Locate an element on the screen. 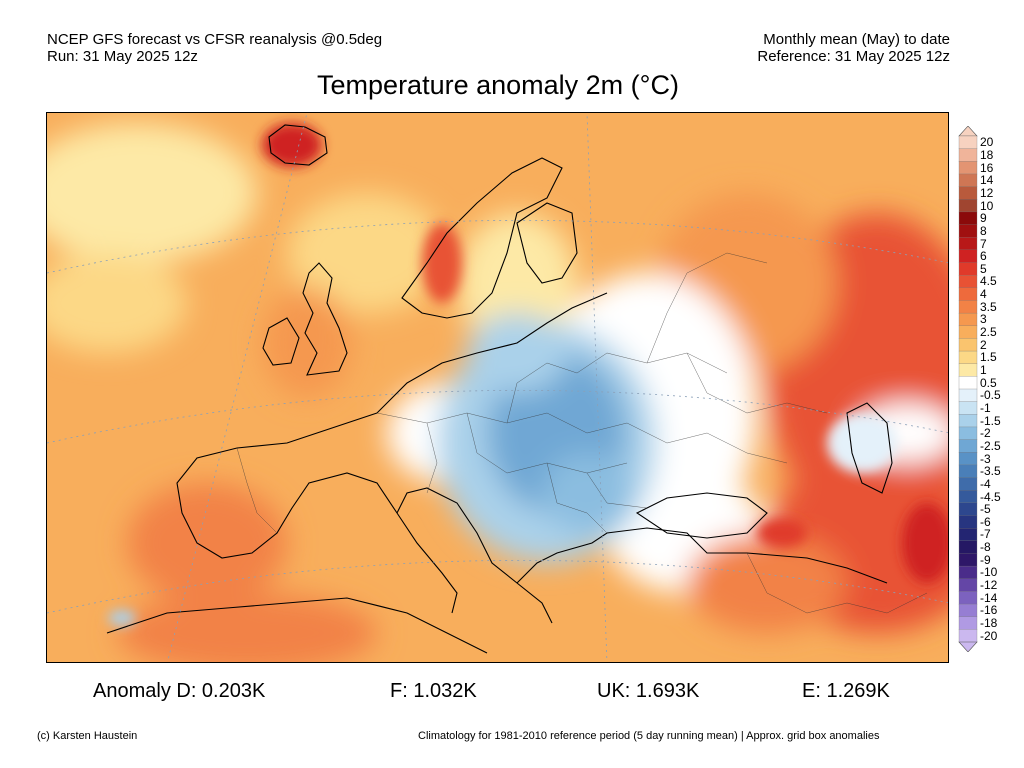 The image size is (1024, 768). legend-label: -8 is located at coordinates (985, 547).